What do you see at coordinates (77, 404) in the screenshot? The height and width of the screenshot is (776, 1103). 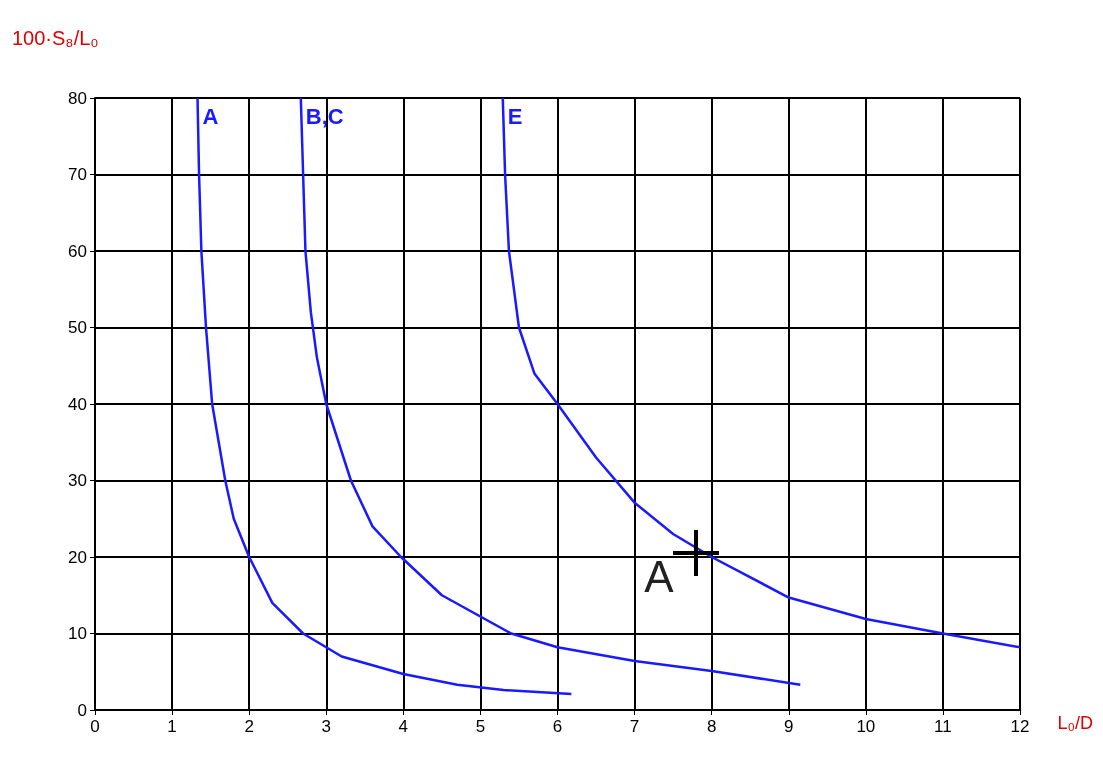 I see `y-tick-label: 40` at bounding box center [77, 404].